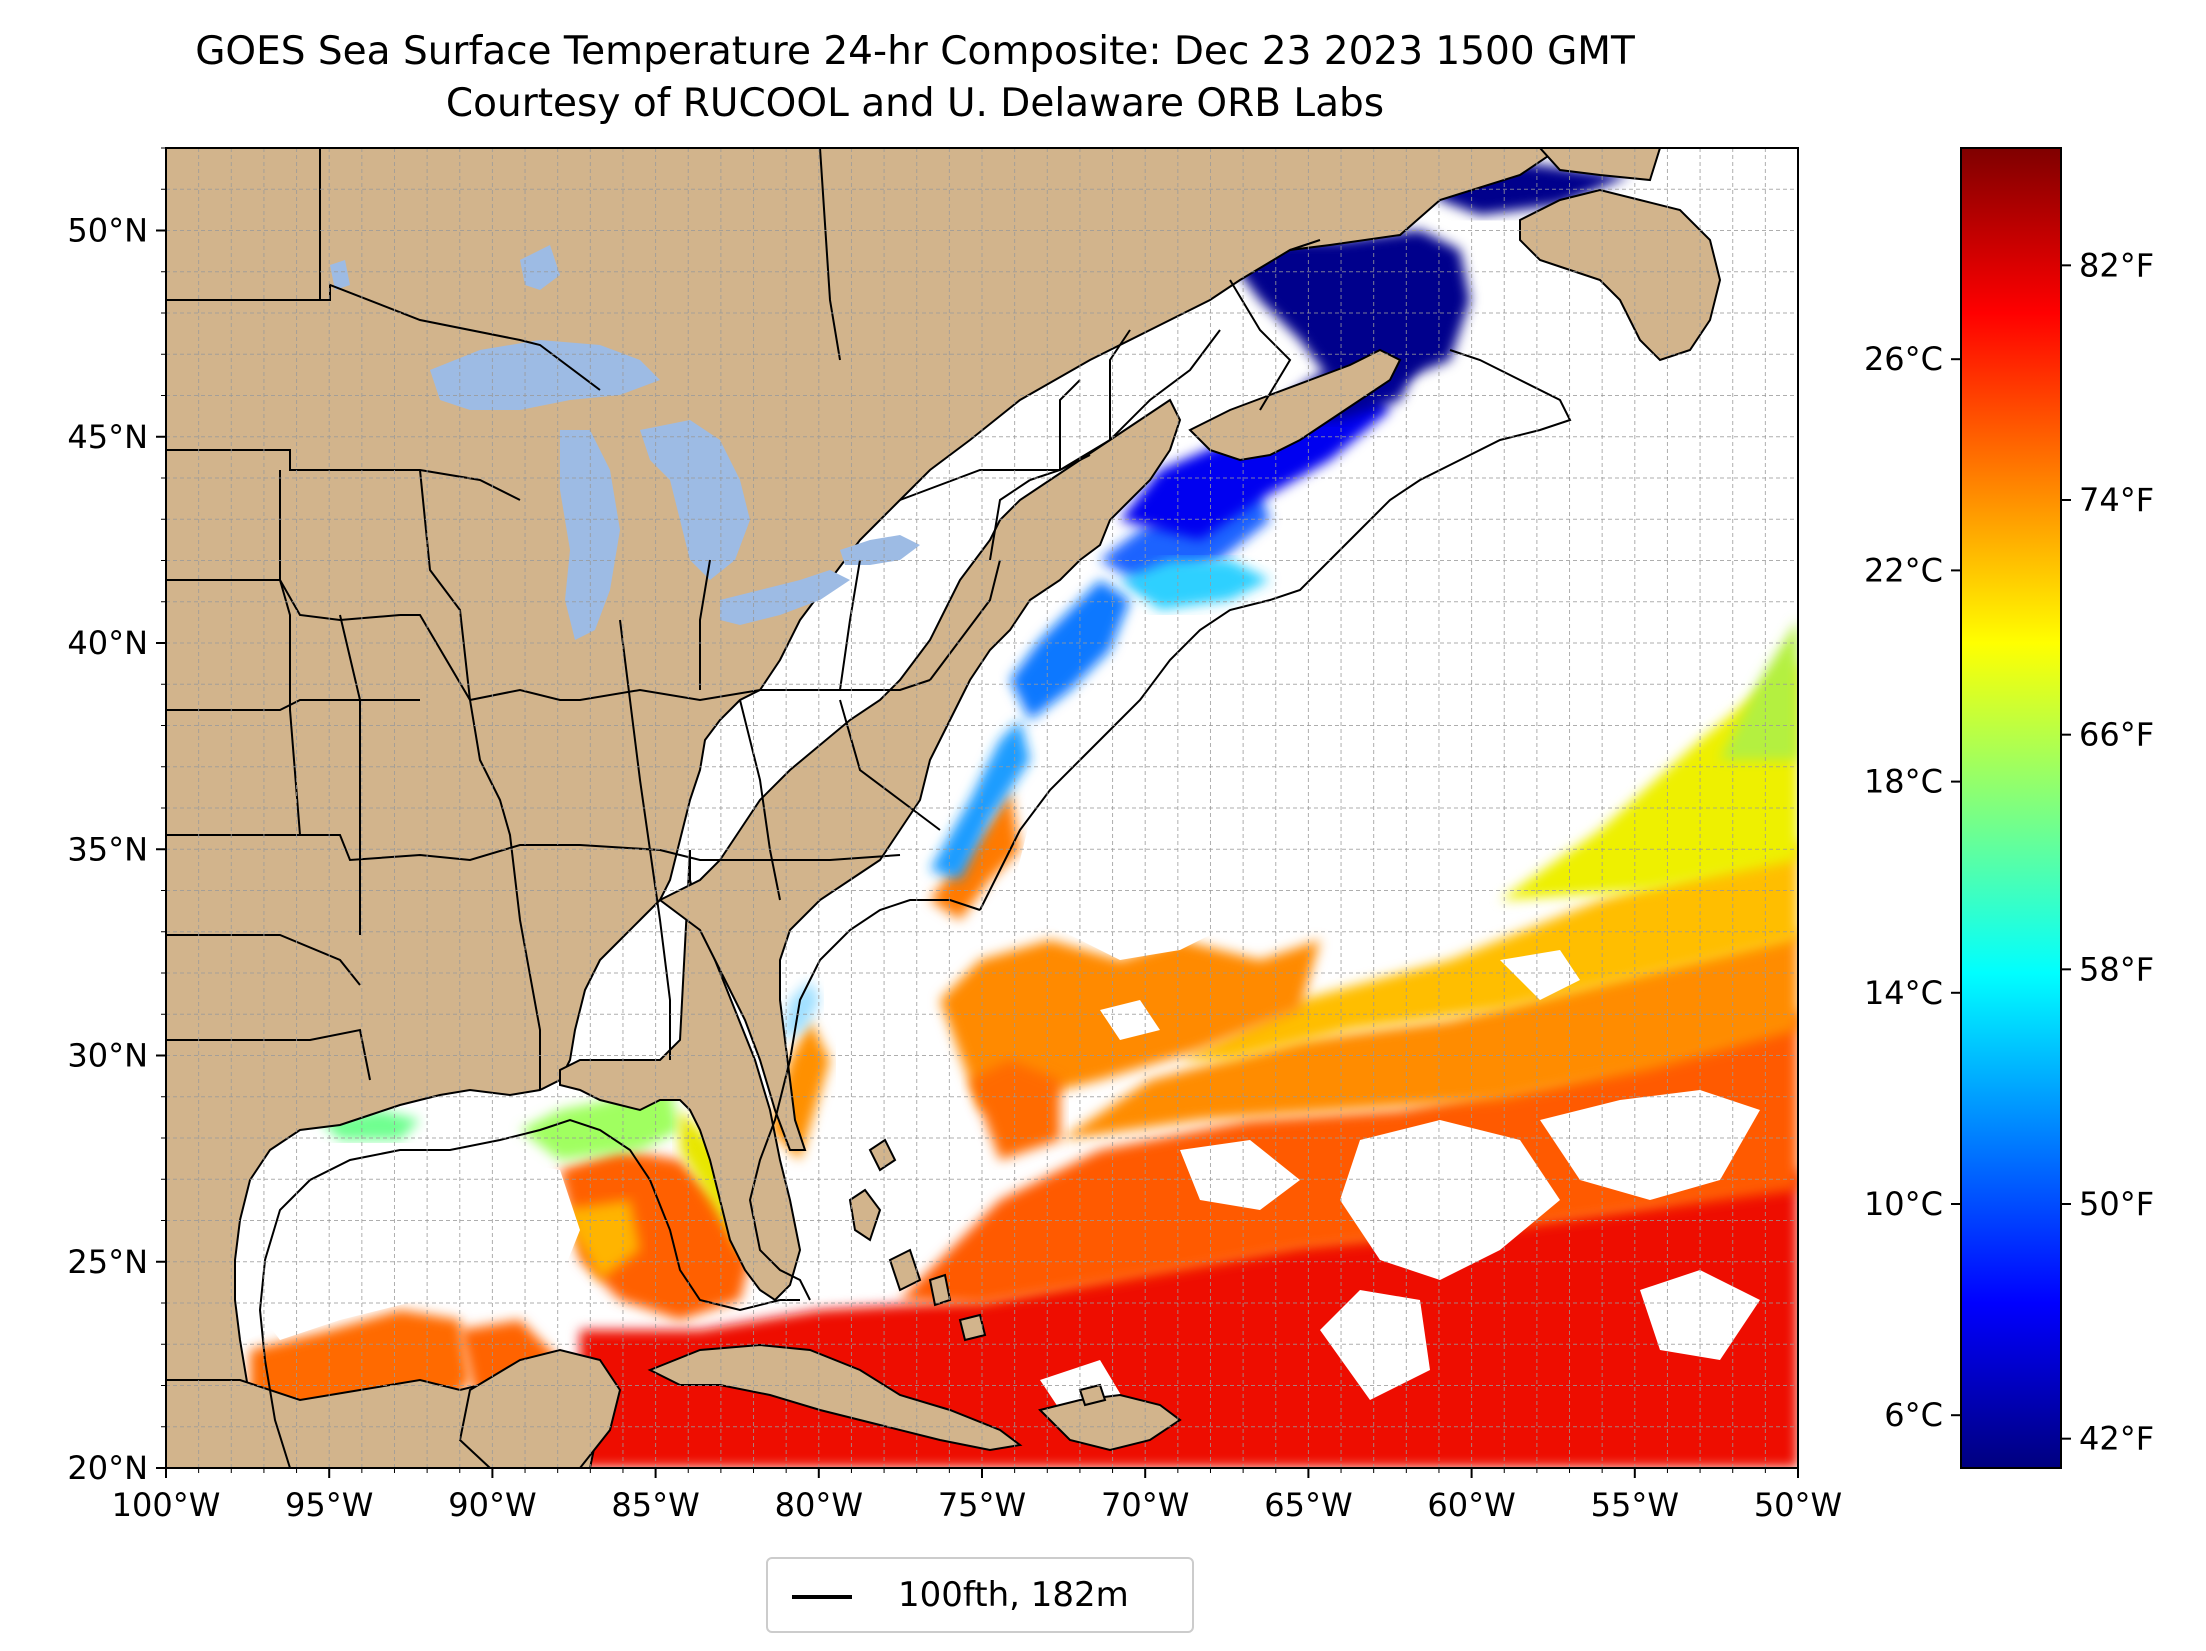 The height and width of the screenshot is (1651, 2206). What do you see at coordinates (107, 437) in the screenshot?
I see `lat-tick-label: 45°N` at bounding box center [107, 437].